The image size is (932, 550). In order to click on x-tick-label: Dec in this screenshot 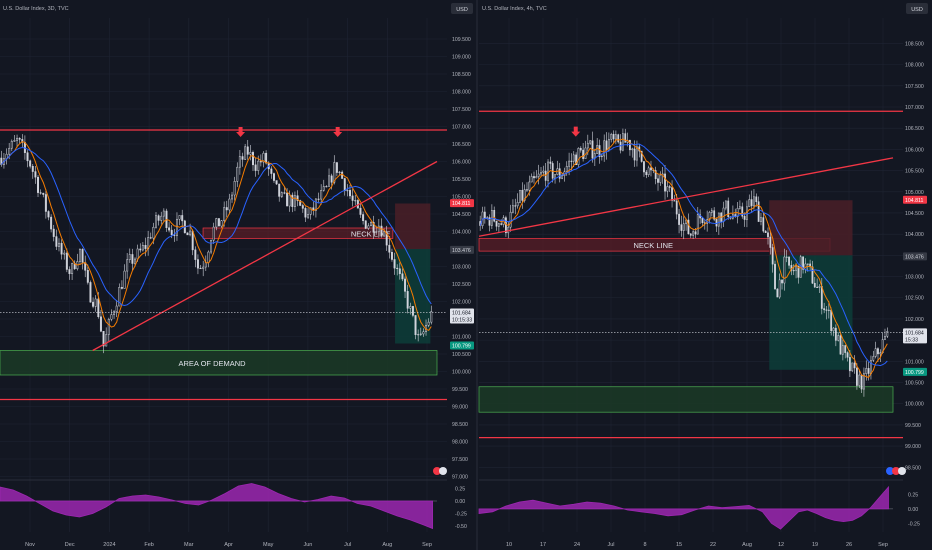, I will do `click(70, 545)`.